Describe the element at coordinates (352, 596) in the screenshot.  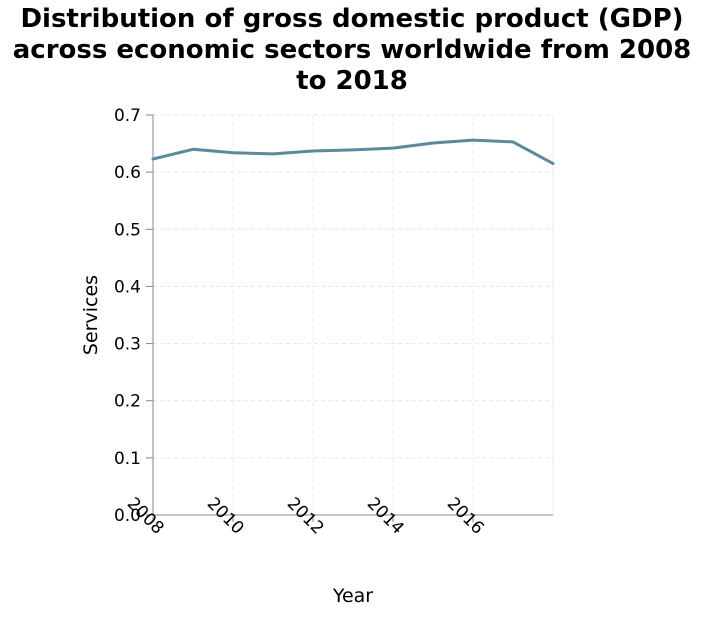
I see `x-axis-title: Year` at that location.